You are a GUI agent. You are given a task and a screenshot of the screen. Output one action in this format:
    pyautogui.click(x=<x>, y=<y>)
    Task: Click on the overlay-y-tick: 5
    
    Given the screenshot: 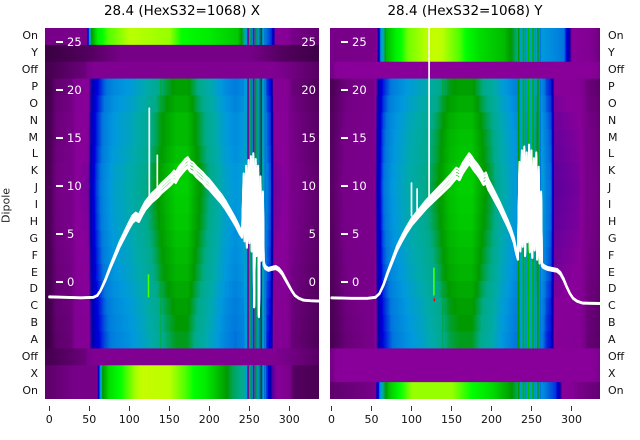 What is the action you would take?
    pyautogui.click(x=350, y=234)
    